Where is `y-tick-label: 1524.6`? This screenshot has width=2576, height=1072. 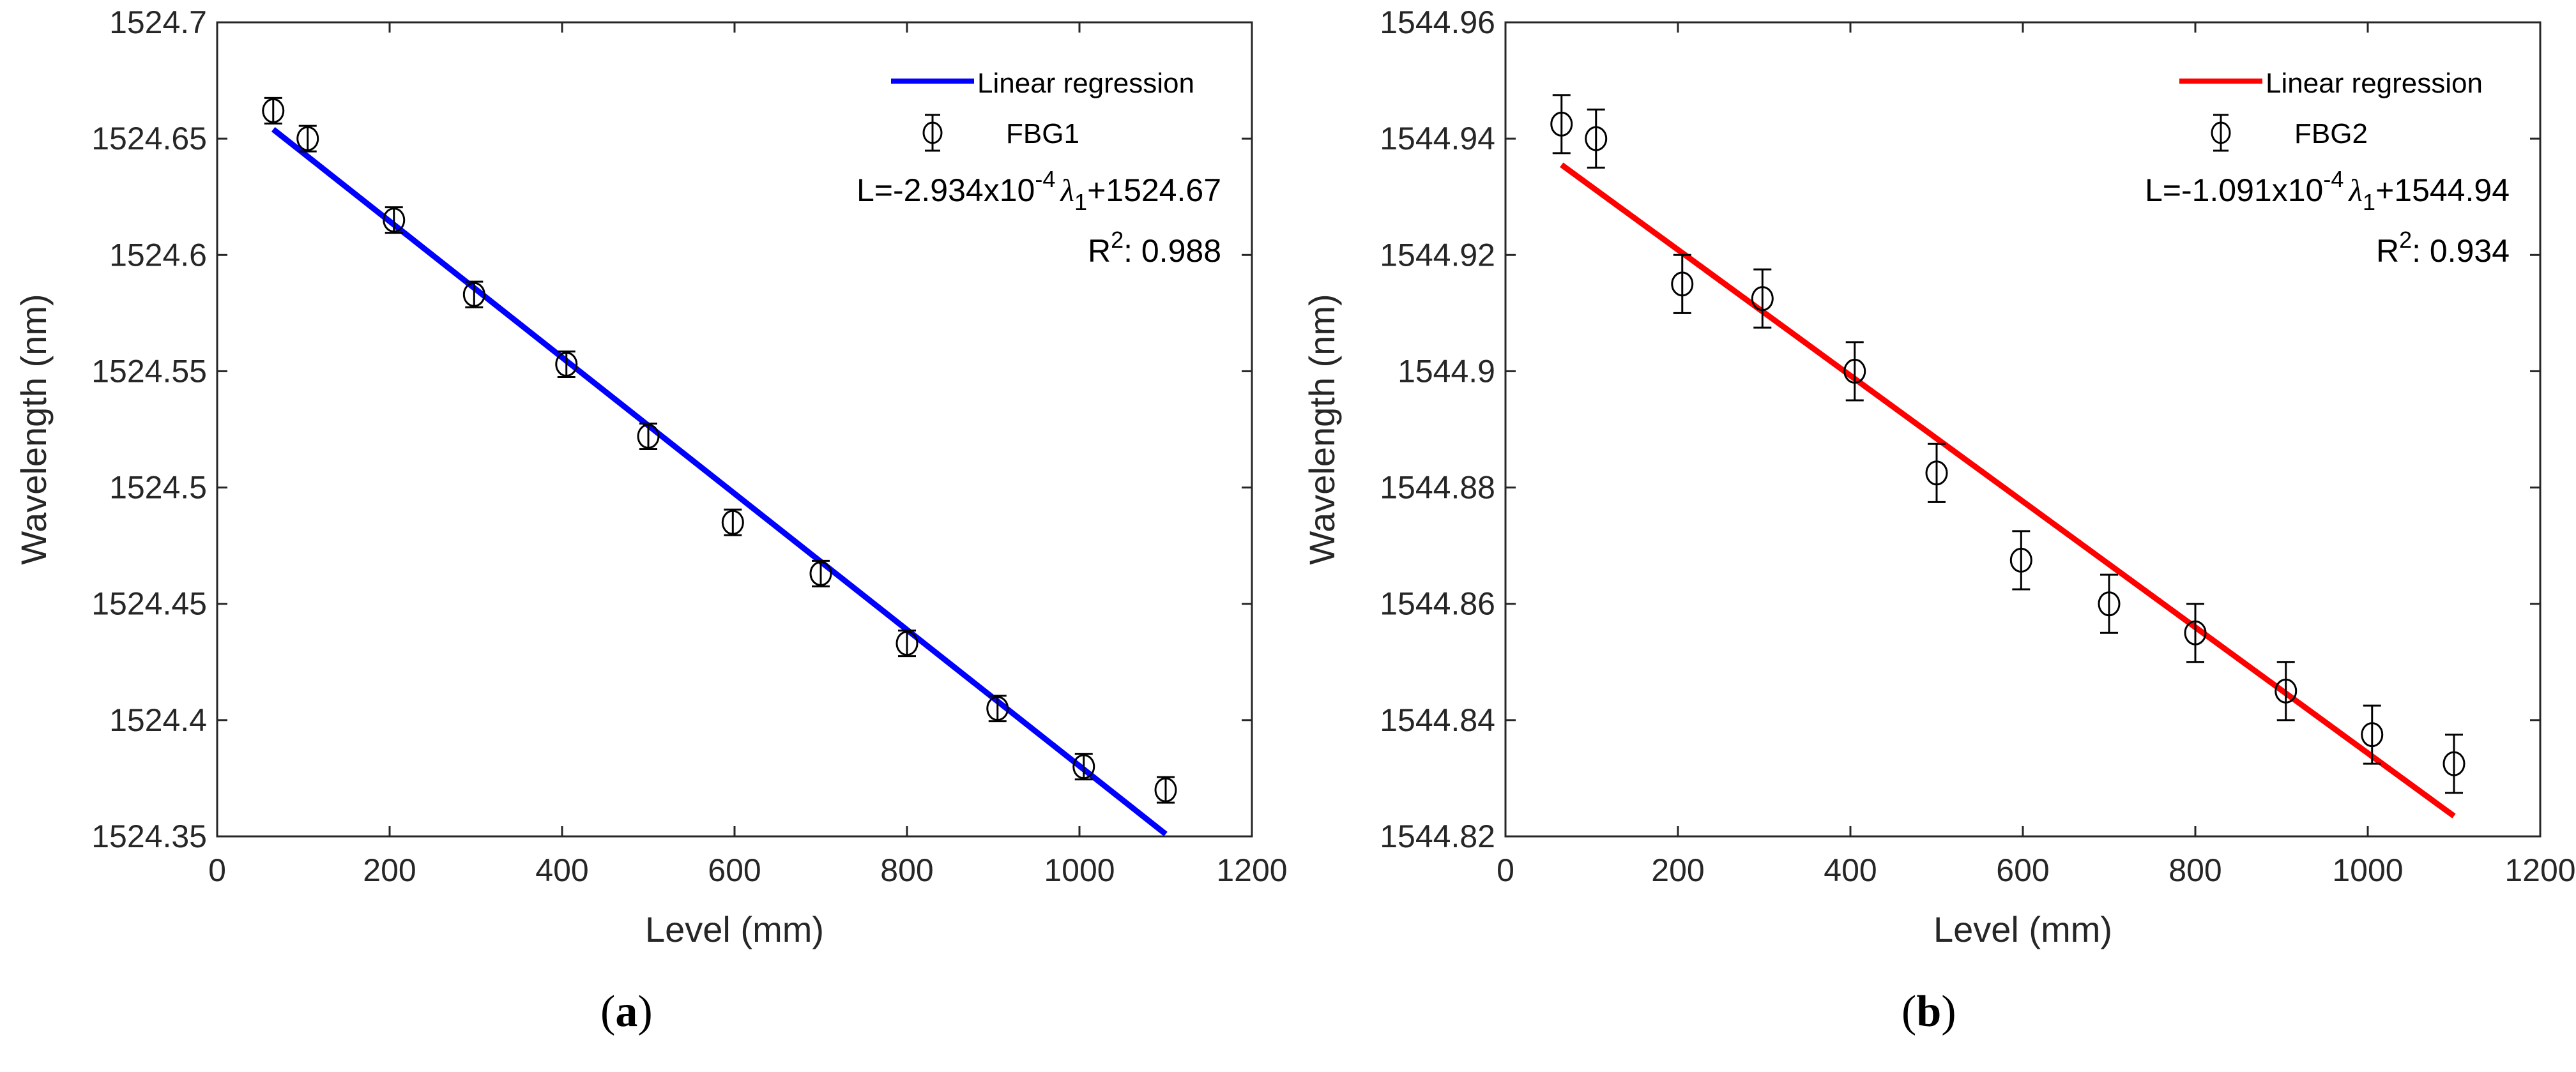
y-tick-label: 1524.6 is located at coordinates (158, 255).